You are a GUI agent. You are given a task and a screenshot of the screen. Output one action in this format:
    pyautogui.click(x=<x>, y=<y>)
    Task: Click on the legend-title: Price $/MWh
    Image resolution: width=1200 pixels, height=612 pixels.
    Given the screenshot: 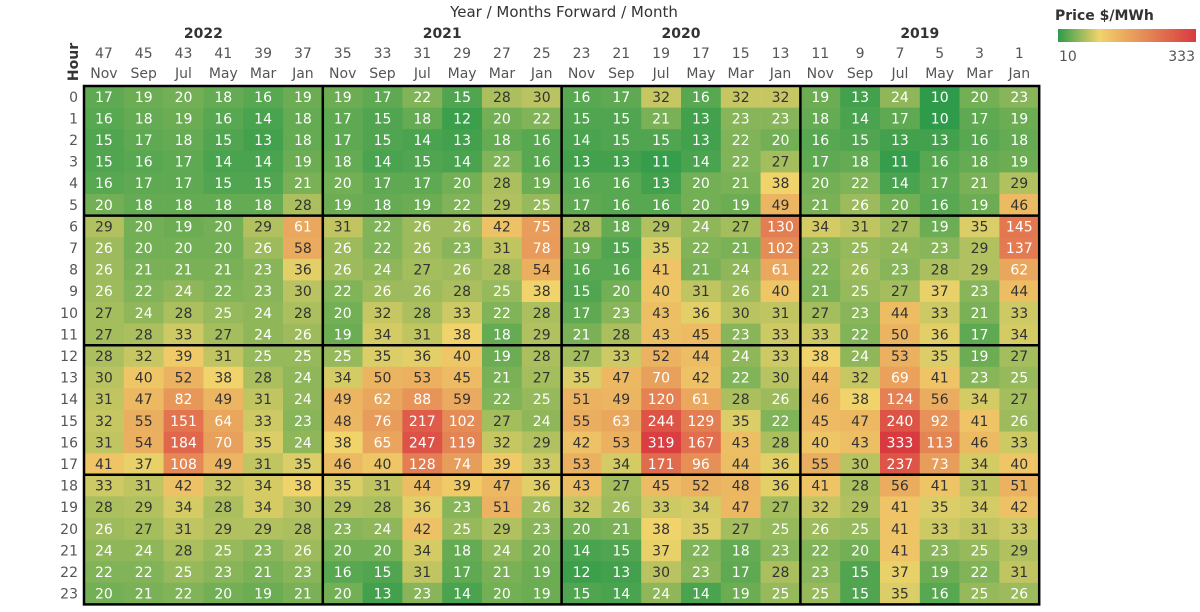 What is the action you would take?
    pyautogui.click(x=1104, y=16)
    